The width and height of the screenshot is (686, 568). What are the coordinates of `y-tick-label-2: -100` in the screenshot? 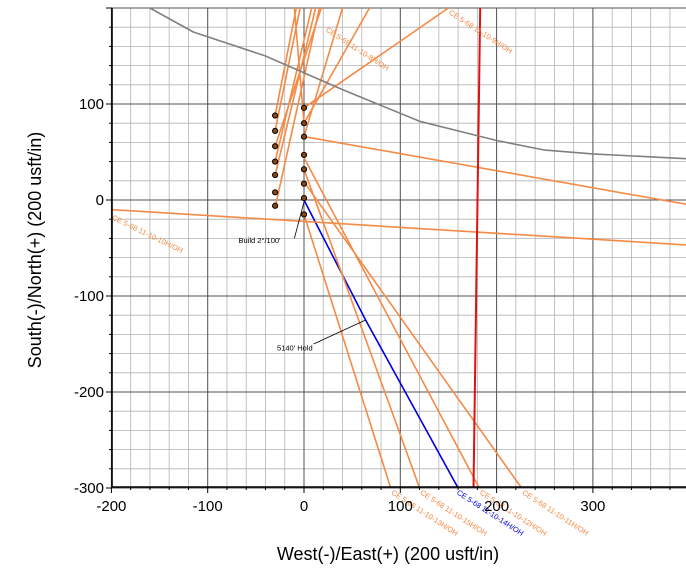 It's located at (89, 296).